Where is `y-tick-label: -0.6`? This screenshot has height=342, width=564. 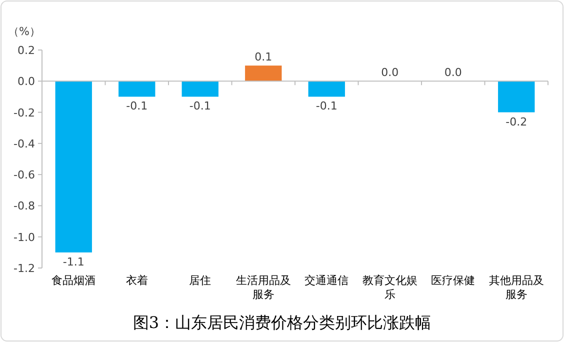 y-tick-label: -0.6 is located at coordinates (24, 175).